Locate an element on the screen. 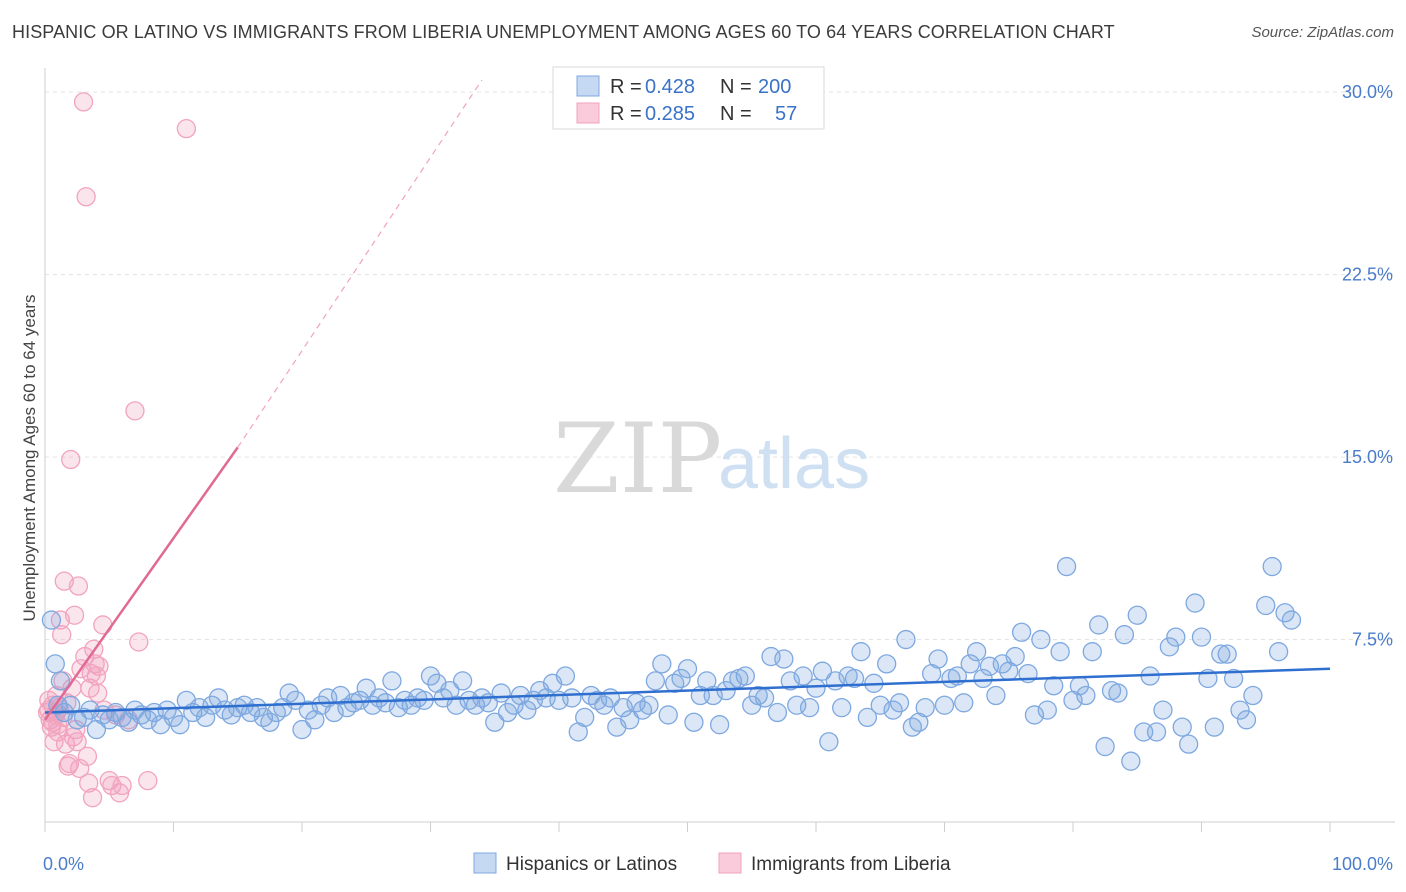 The width and height of the screenshot is (1406, 892). watermark-zip: ZIP is located at coordinates (637, 459).